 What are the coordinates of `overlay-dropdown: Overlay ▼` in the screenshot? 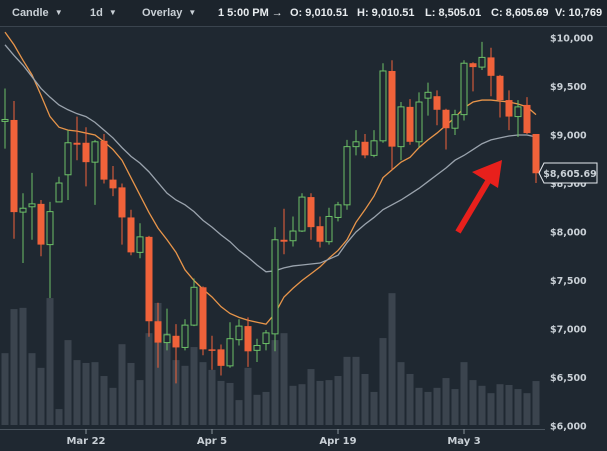 It's located at (169, 13).